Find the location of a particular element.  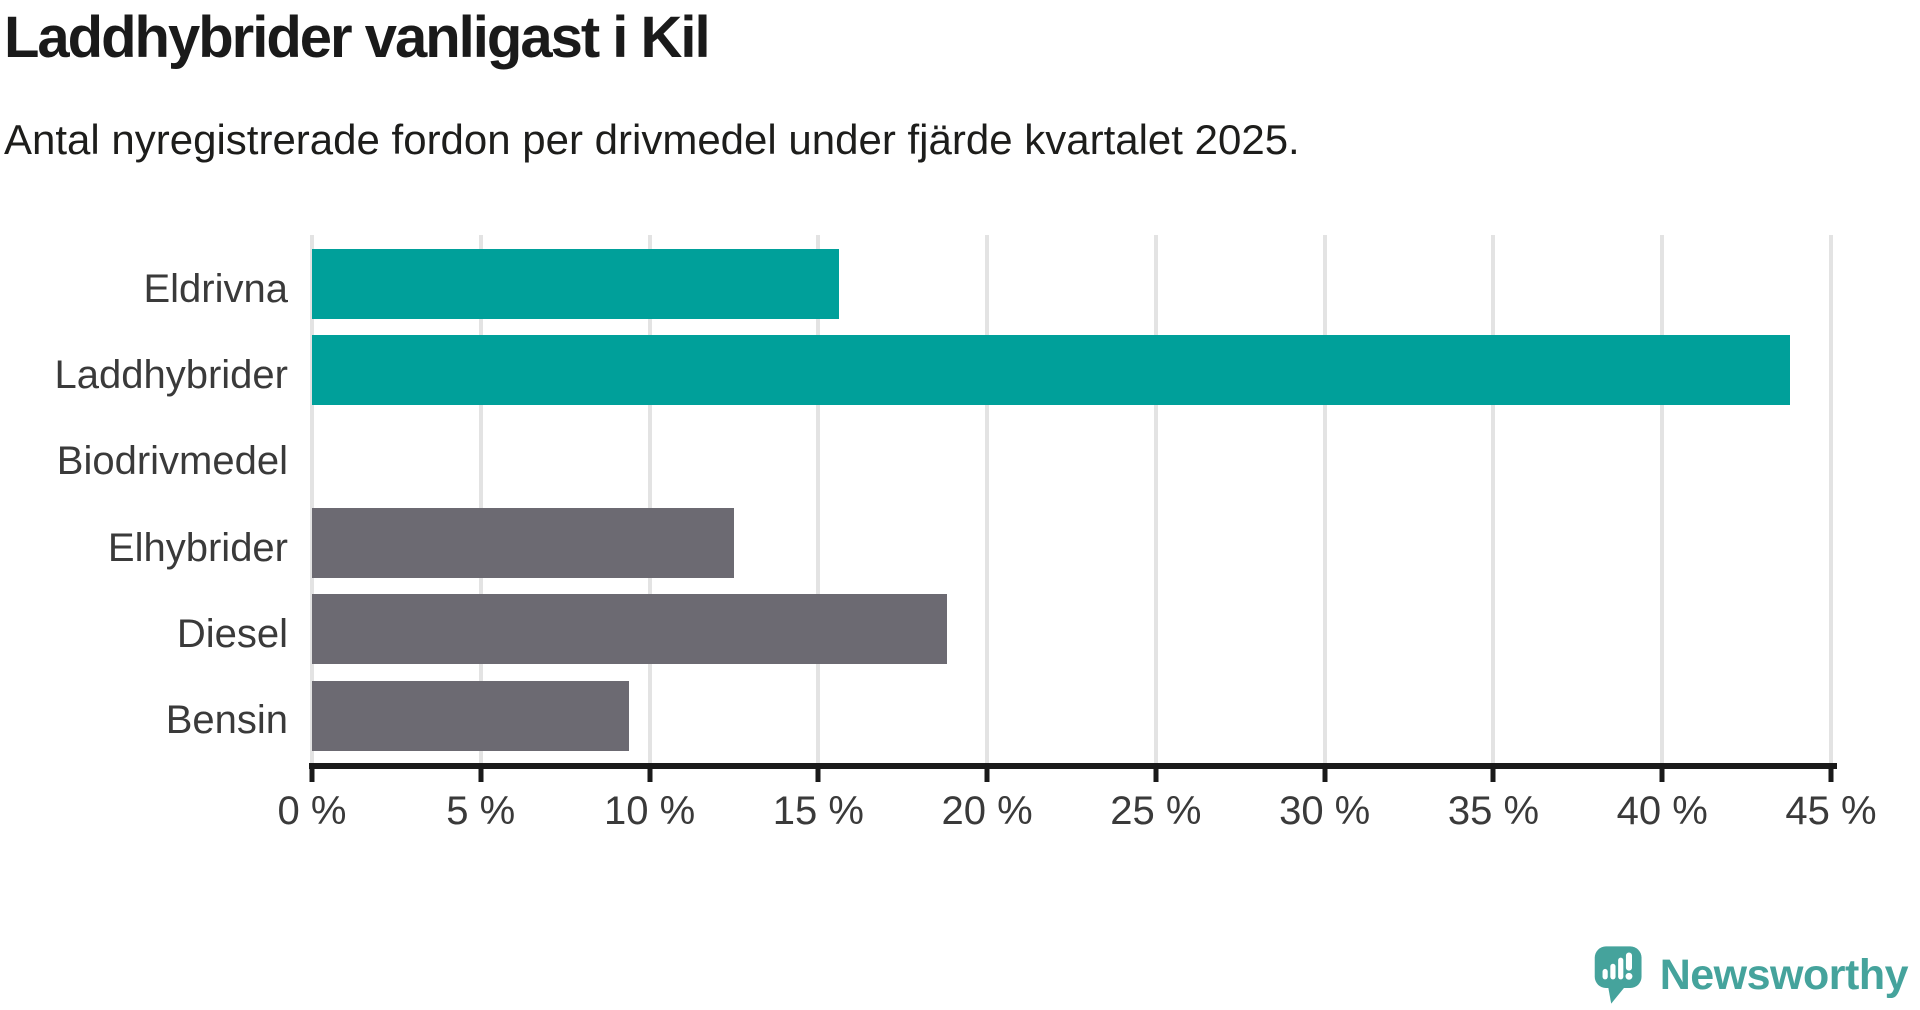

bar-bensin is located at coordinates (471, 715).